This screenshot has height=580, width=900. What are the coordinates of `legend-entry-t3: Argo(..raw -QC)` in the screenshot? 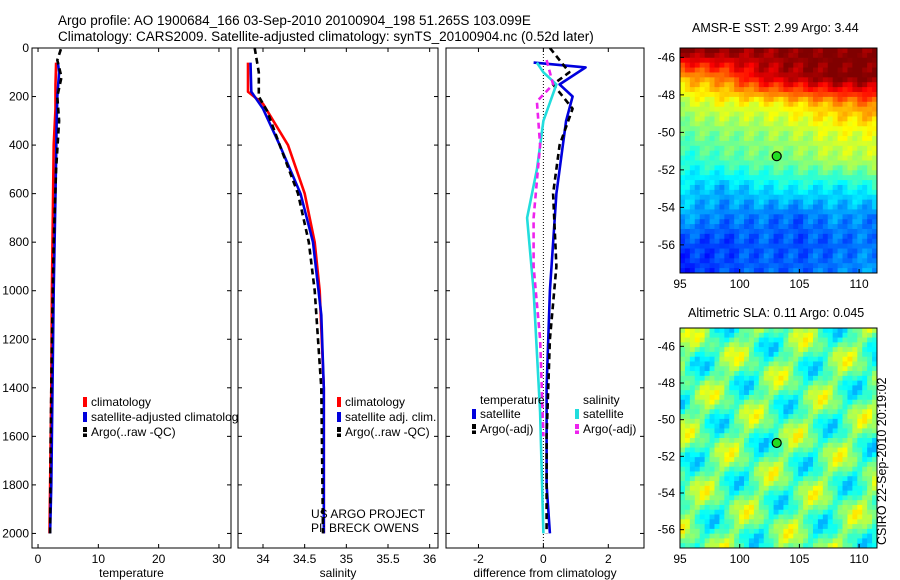 It's located at (129, 432).